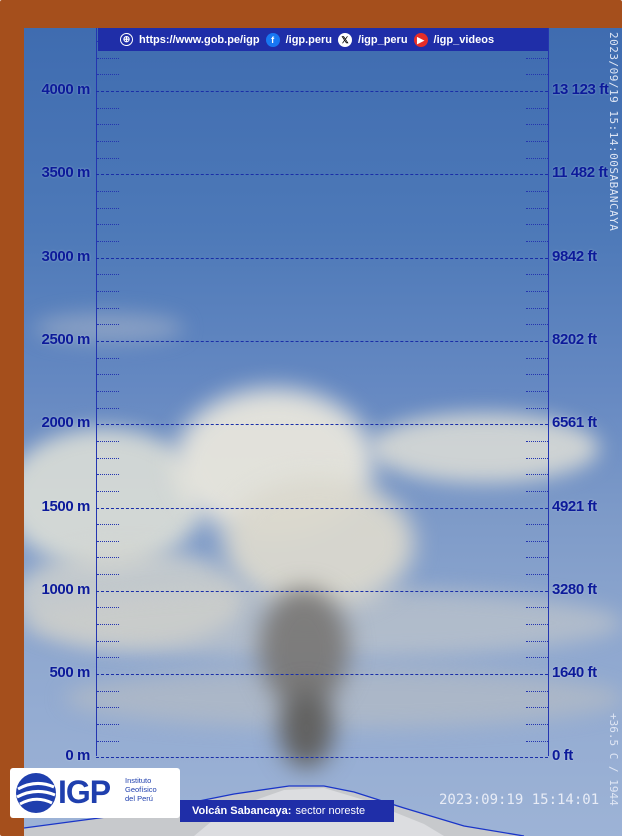  I want to click on meter-label: 500 m, so click(69, 673).